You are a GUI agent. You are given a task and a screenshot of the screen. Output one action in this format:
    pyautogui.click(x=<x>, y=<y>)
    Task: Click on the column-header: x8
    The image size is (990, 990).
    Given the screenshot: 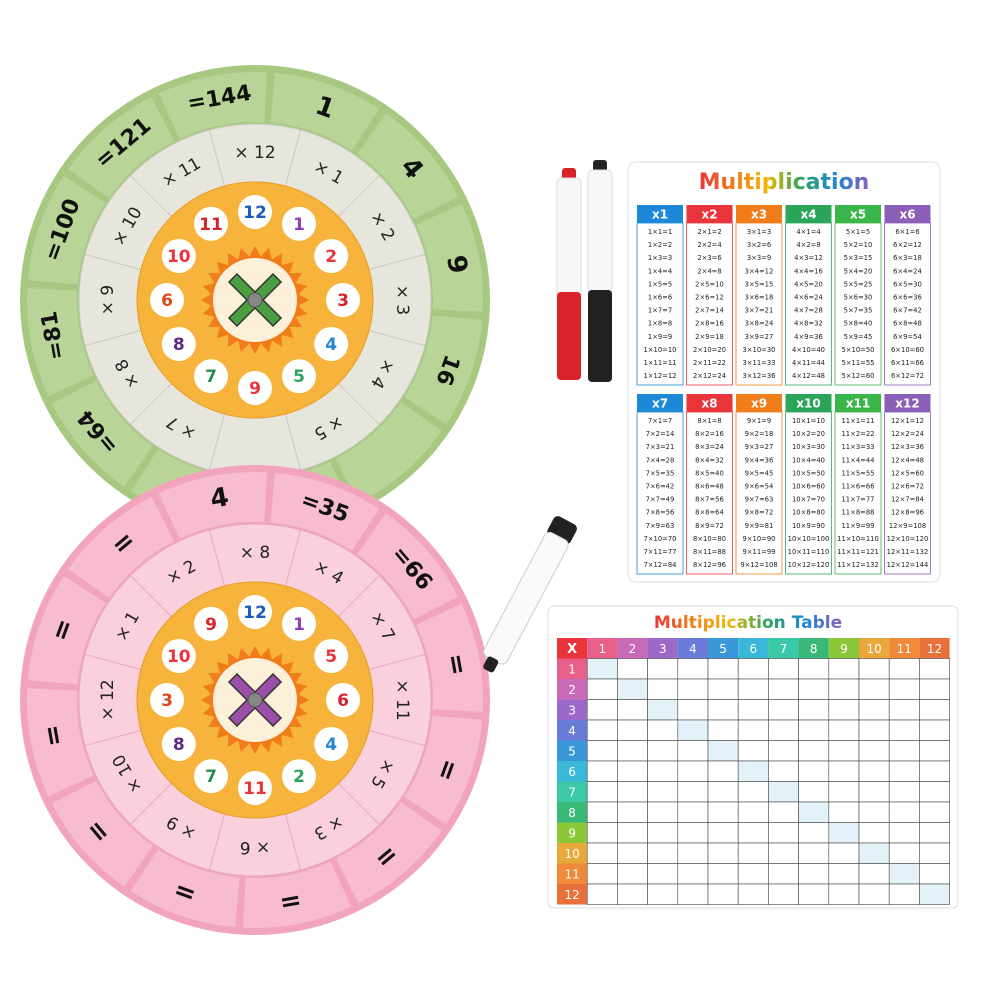 What is the action you would take?
    pyautogui.click(x=709, y=404)
    